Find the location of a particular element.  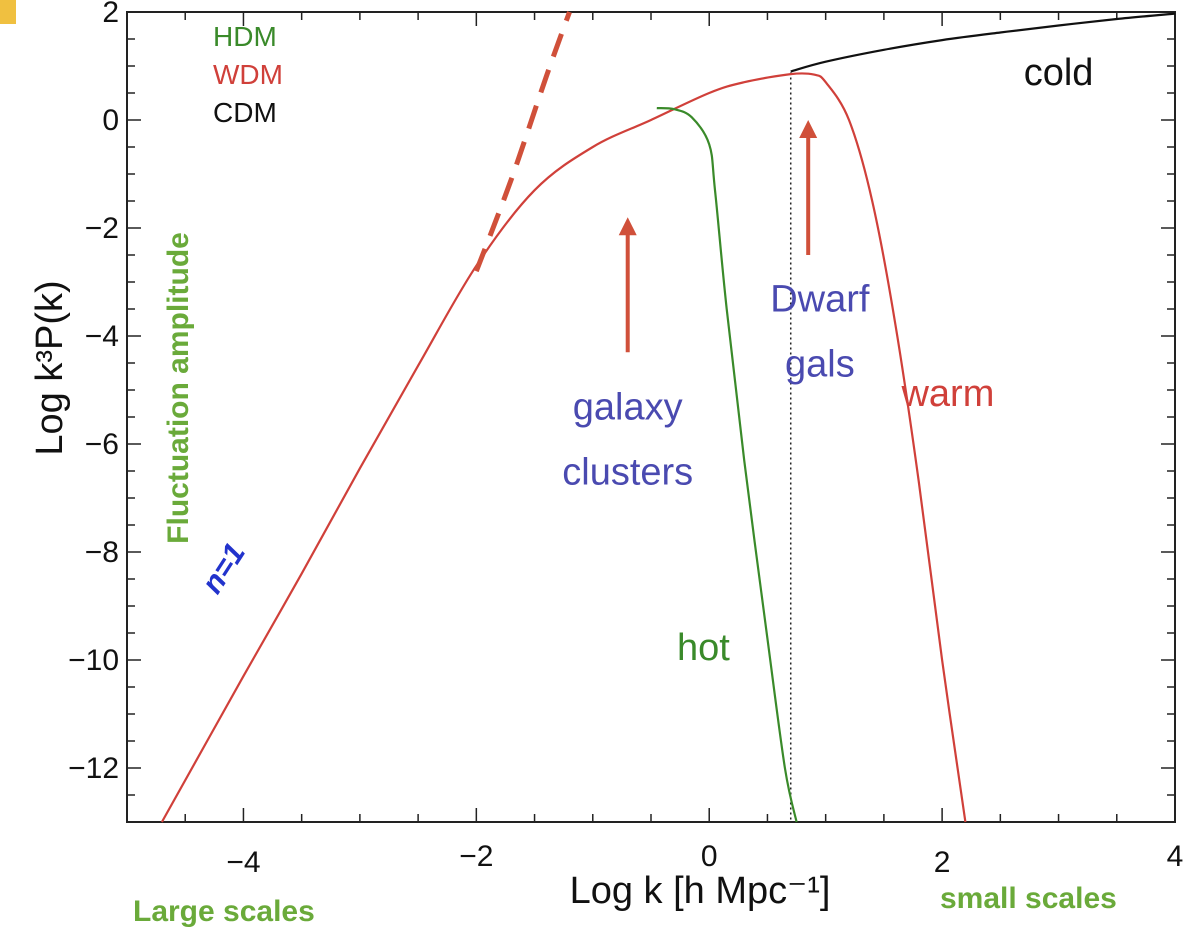

legend-entry-cdm: CDM is located at coordinates (245, 112).